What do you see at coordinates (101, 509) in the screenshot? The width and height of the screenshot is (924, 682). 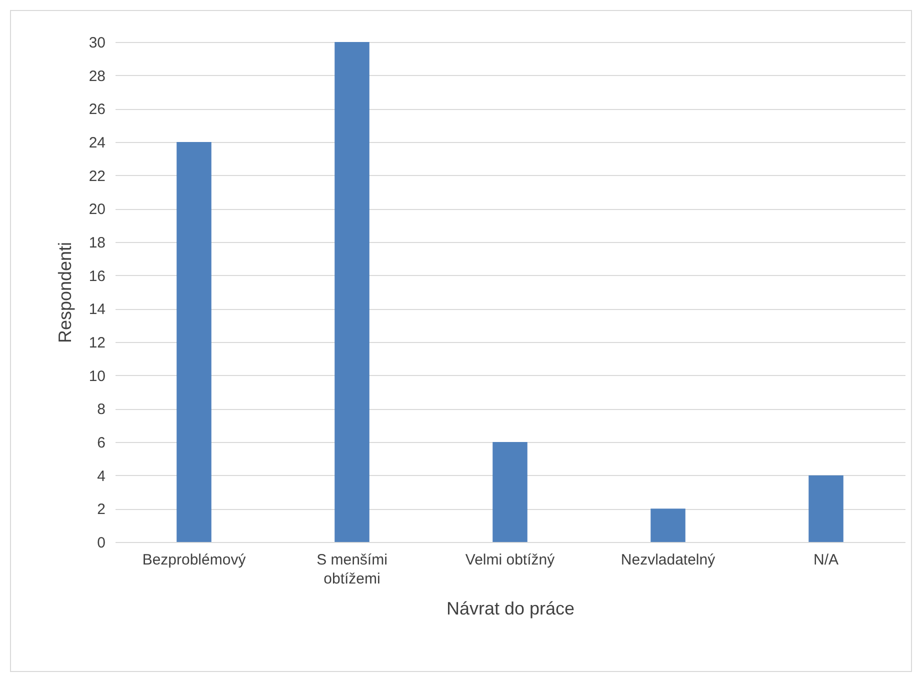 I see `y-tick-label: 2` at bounding box center [101, 509].